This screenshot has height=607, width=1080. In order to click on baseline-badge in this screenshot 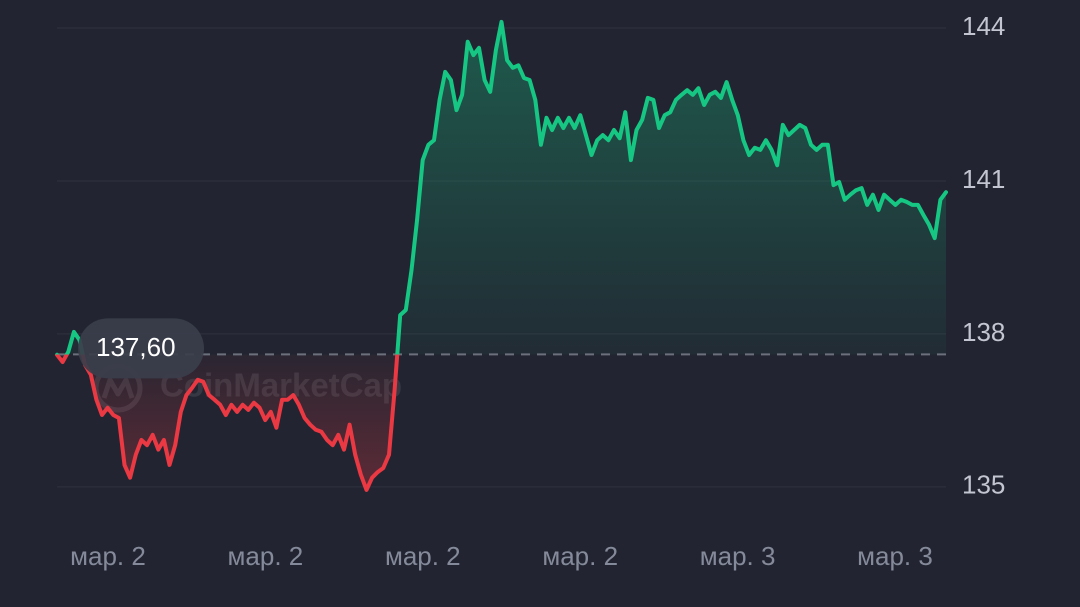, I will do `click(141, 348)`.